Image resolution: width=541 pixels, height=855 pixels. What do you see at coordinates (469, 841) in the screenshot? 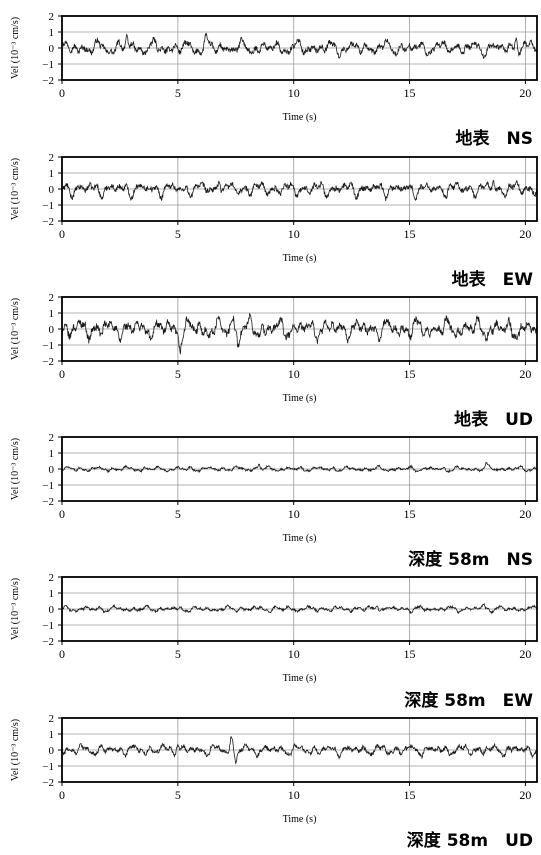
I see `panel-caption: 深度 58m UD` at bounding box center [469, 841].